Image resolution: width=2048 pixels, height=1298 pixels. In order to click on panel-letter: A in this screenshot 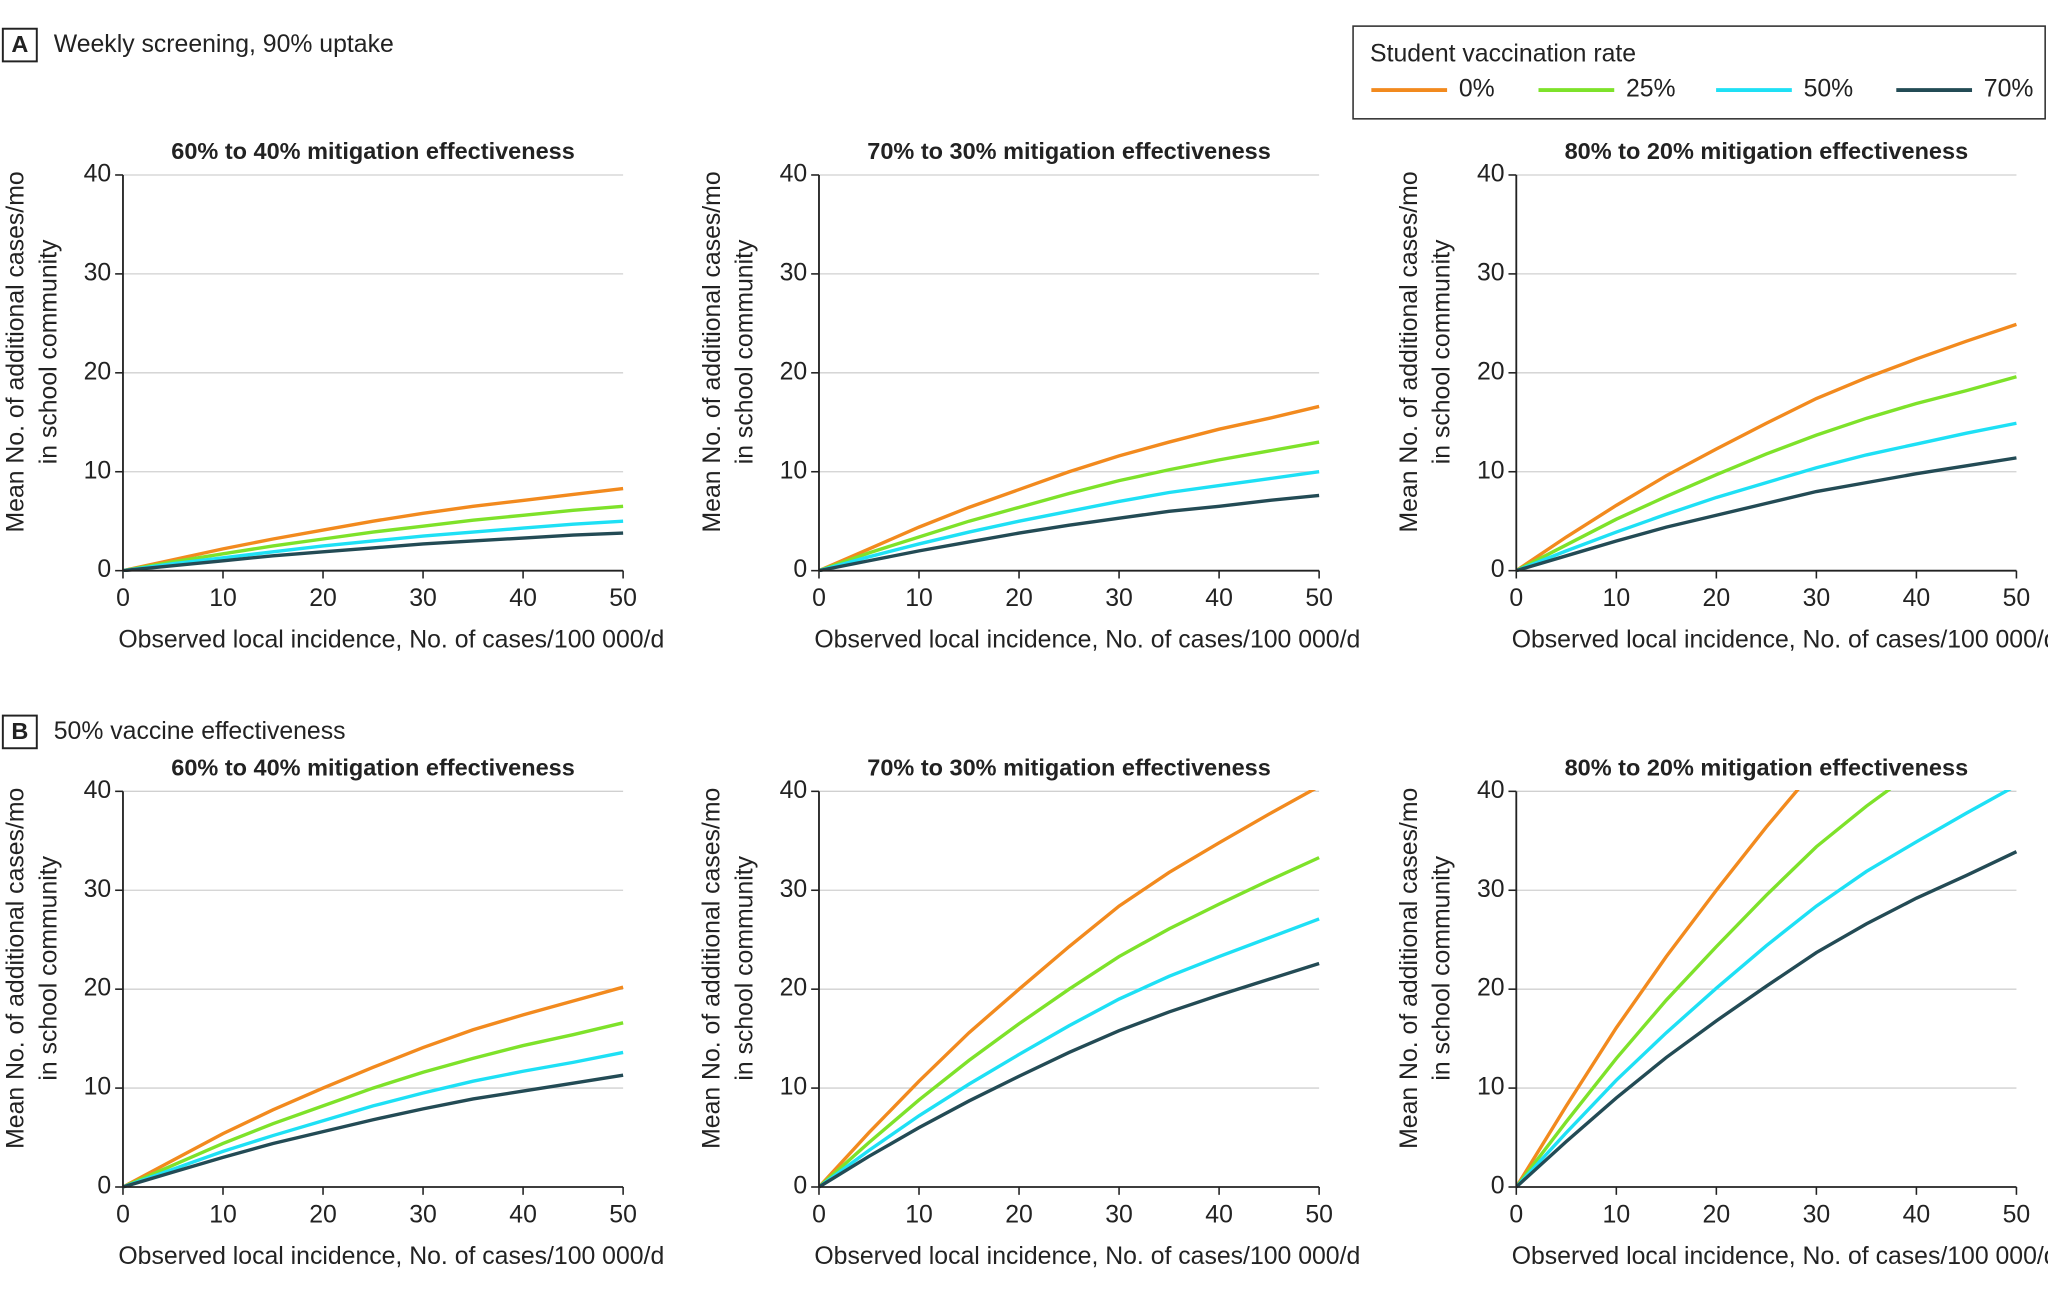, I will do `click(19, 44)`.